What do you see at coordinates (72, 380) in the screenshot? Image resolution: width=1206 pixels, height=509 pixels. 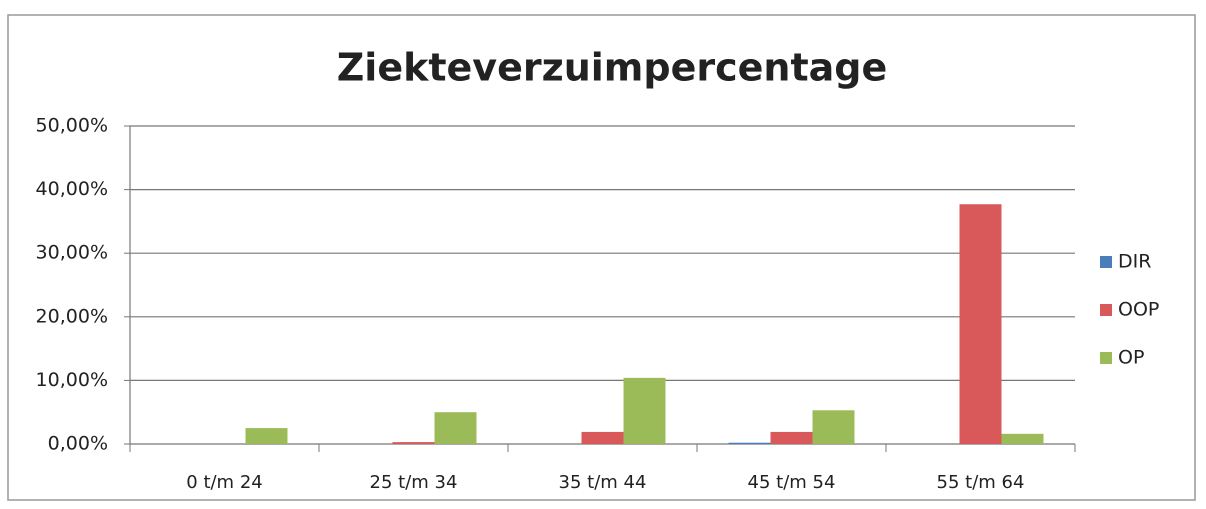 I see `y-tick-label: 10,00%` at bounding box center [72, 380].